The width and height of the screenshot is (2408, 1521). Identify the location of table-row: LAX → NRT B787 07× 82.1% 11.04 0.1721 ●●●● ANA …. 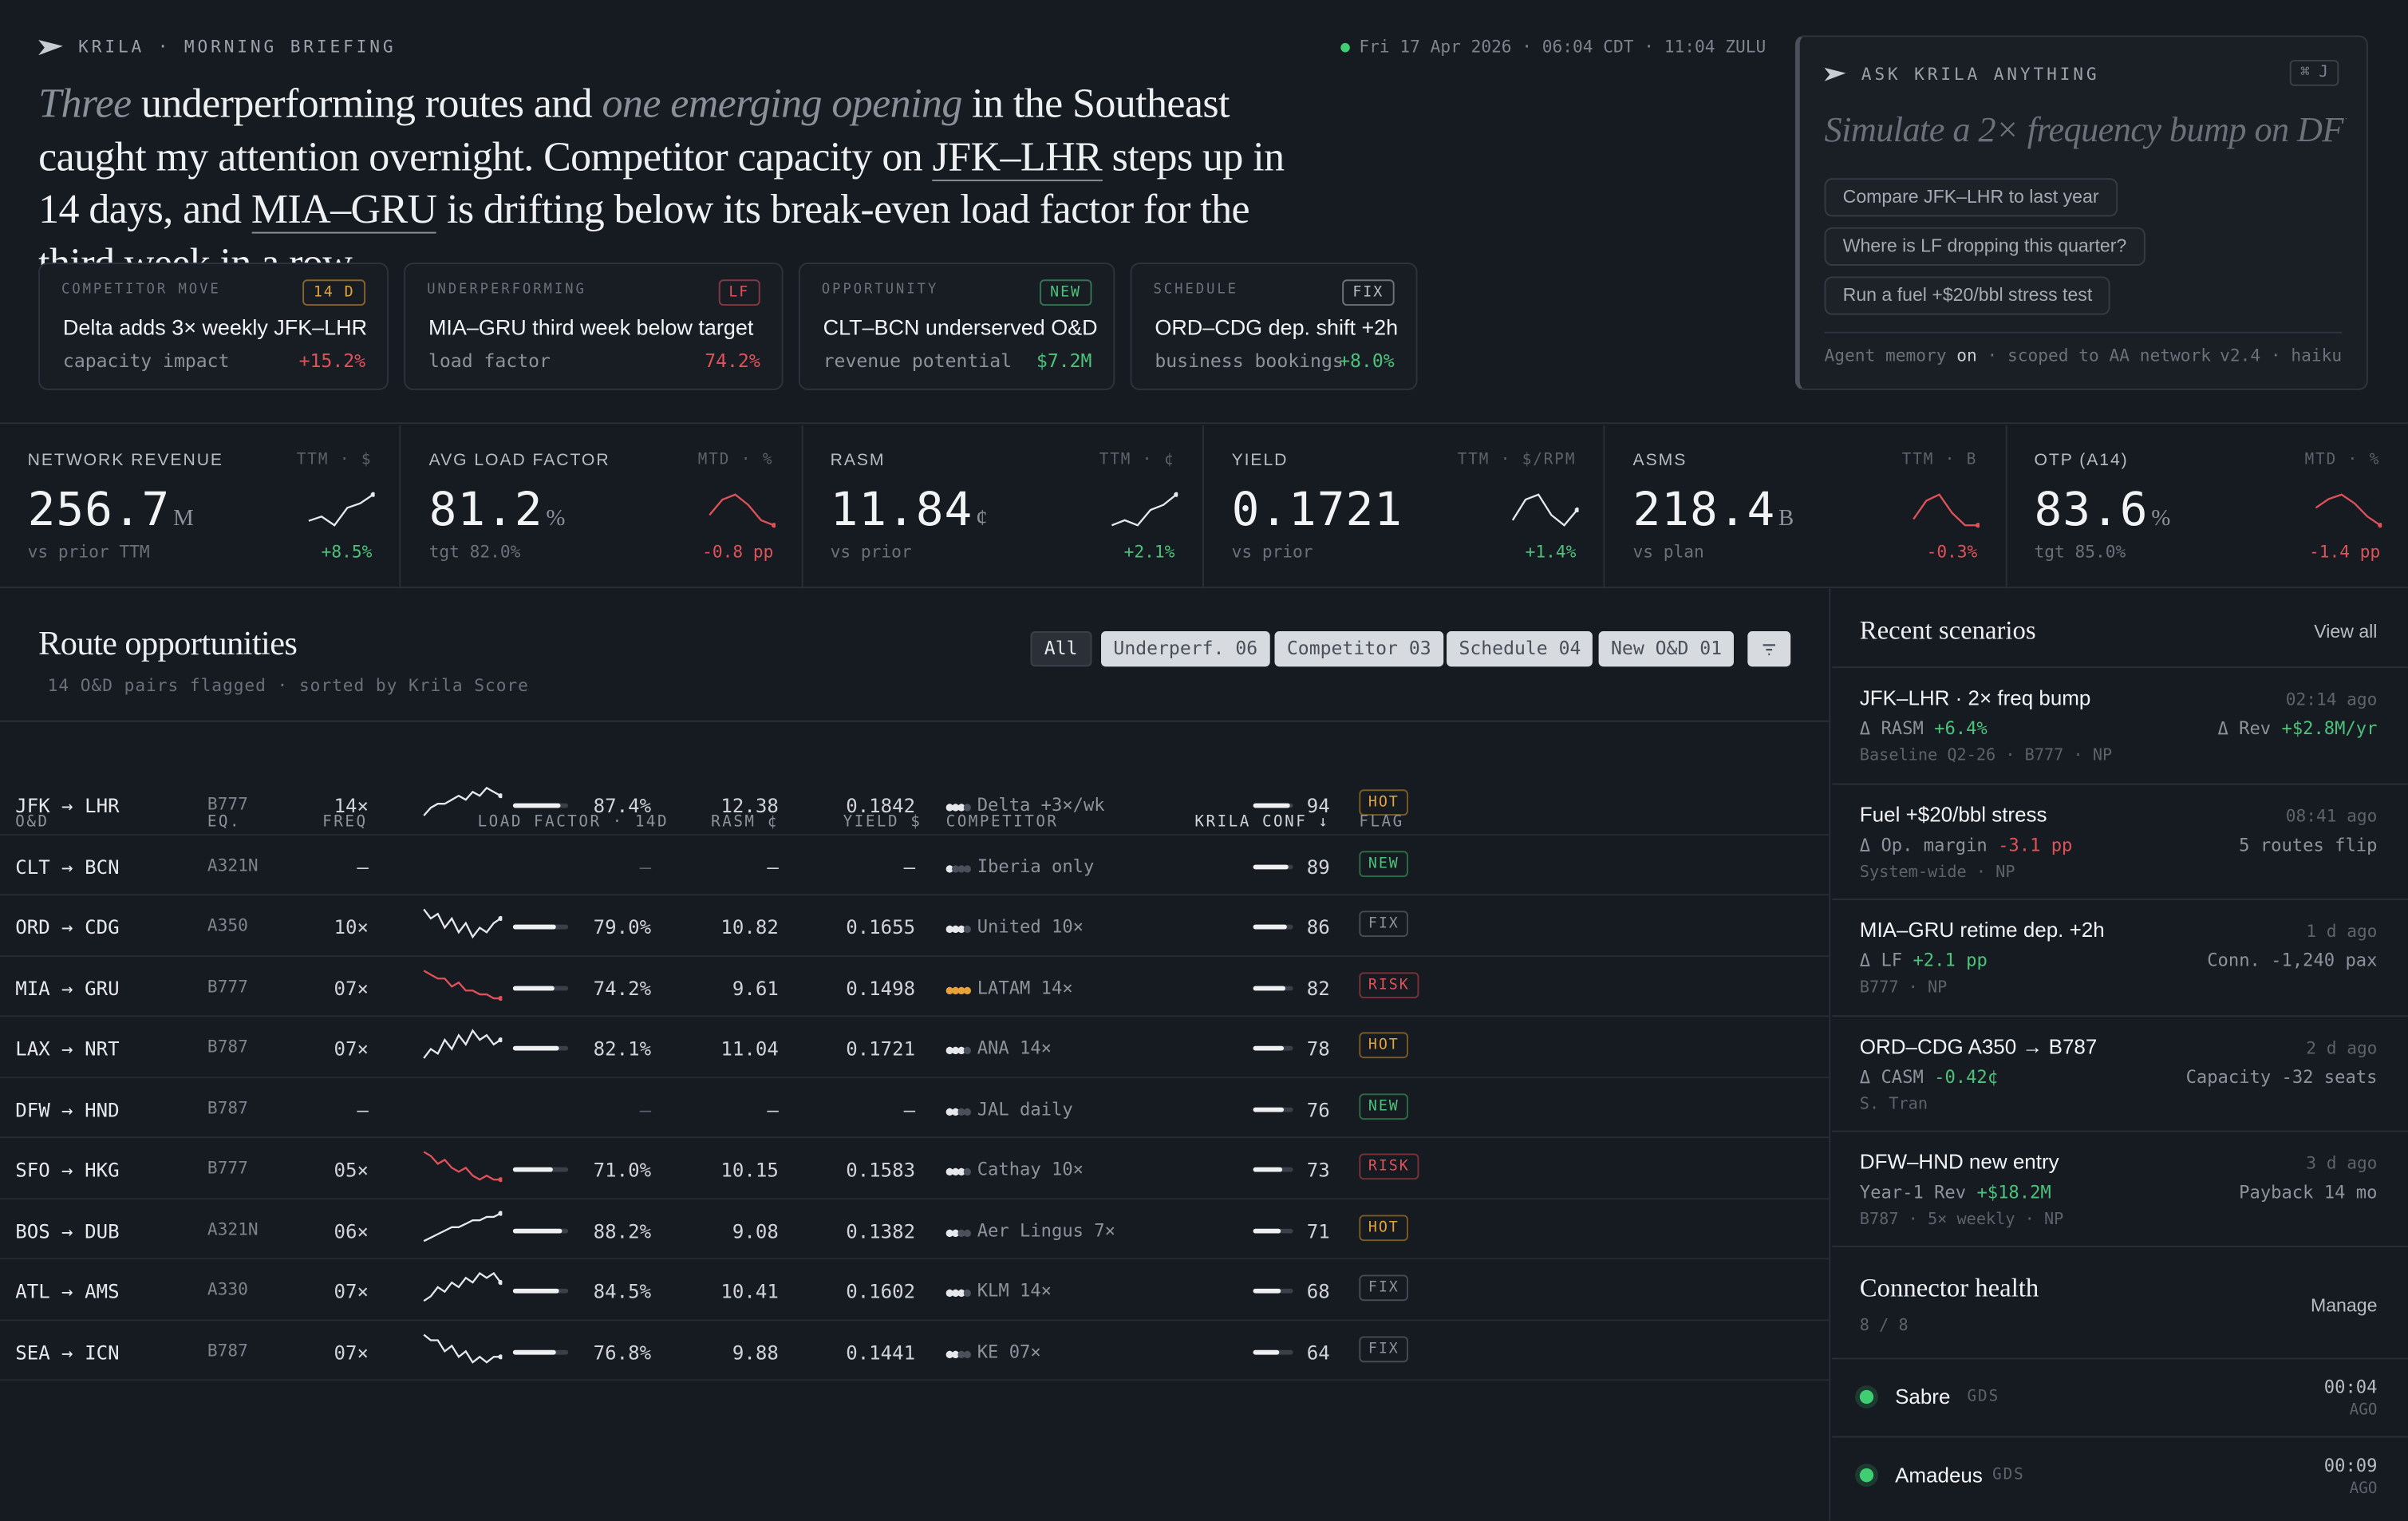
(915, 1047).